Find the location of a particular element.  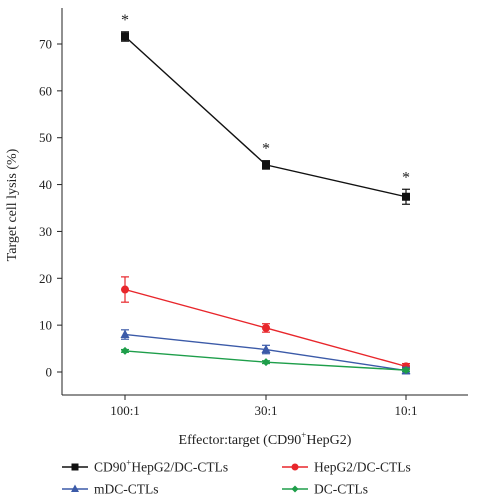

x-axis-ticks: 100:1 30:1 10:1 is located at coordinates (264, 406).